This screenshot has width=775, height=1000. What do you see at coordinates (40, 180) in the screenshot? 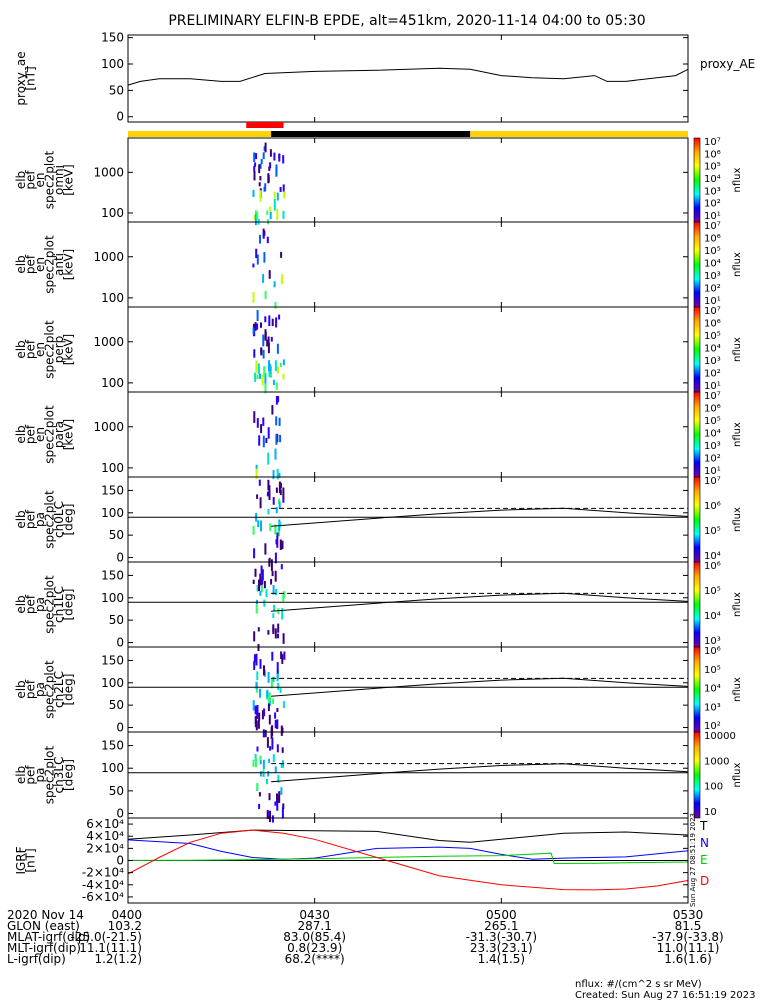
I see `y-axis-label-line: en` at bounding box center [40, 180].